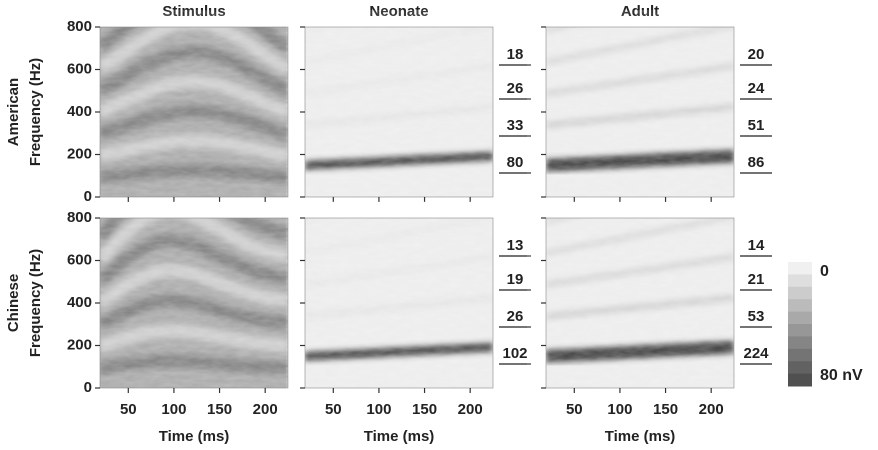 The height and width of the screenshot is (450, 878). Describe the element at coordinates (13, 303) in the screenshot. I see `row-label: Chinese` at that location.